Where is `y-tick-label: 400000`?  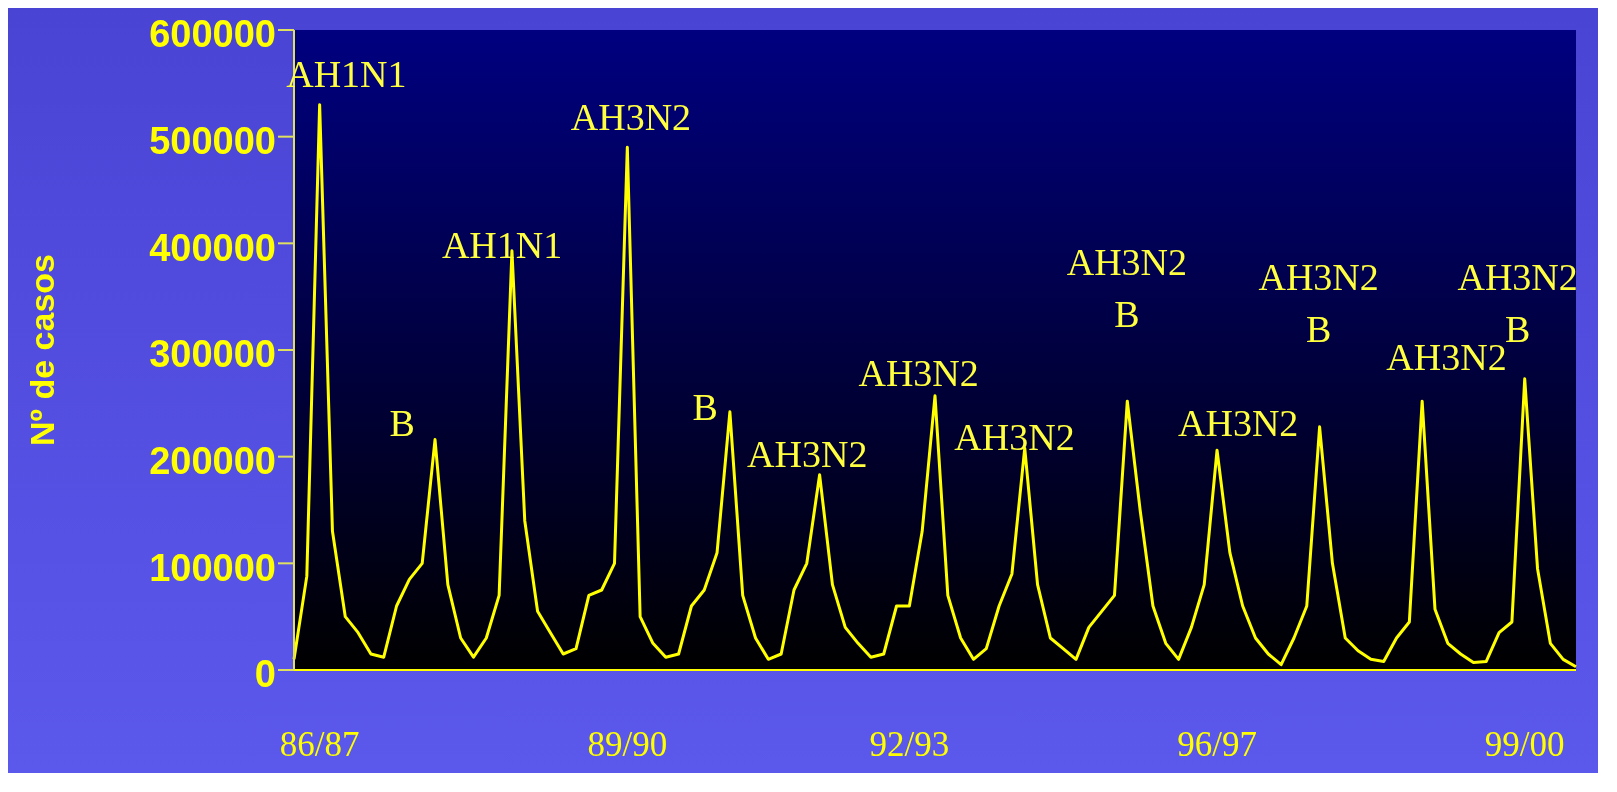
y-tick-label: 400000 is located at coordinates (212, 247).